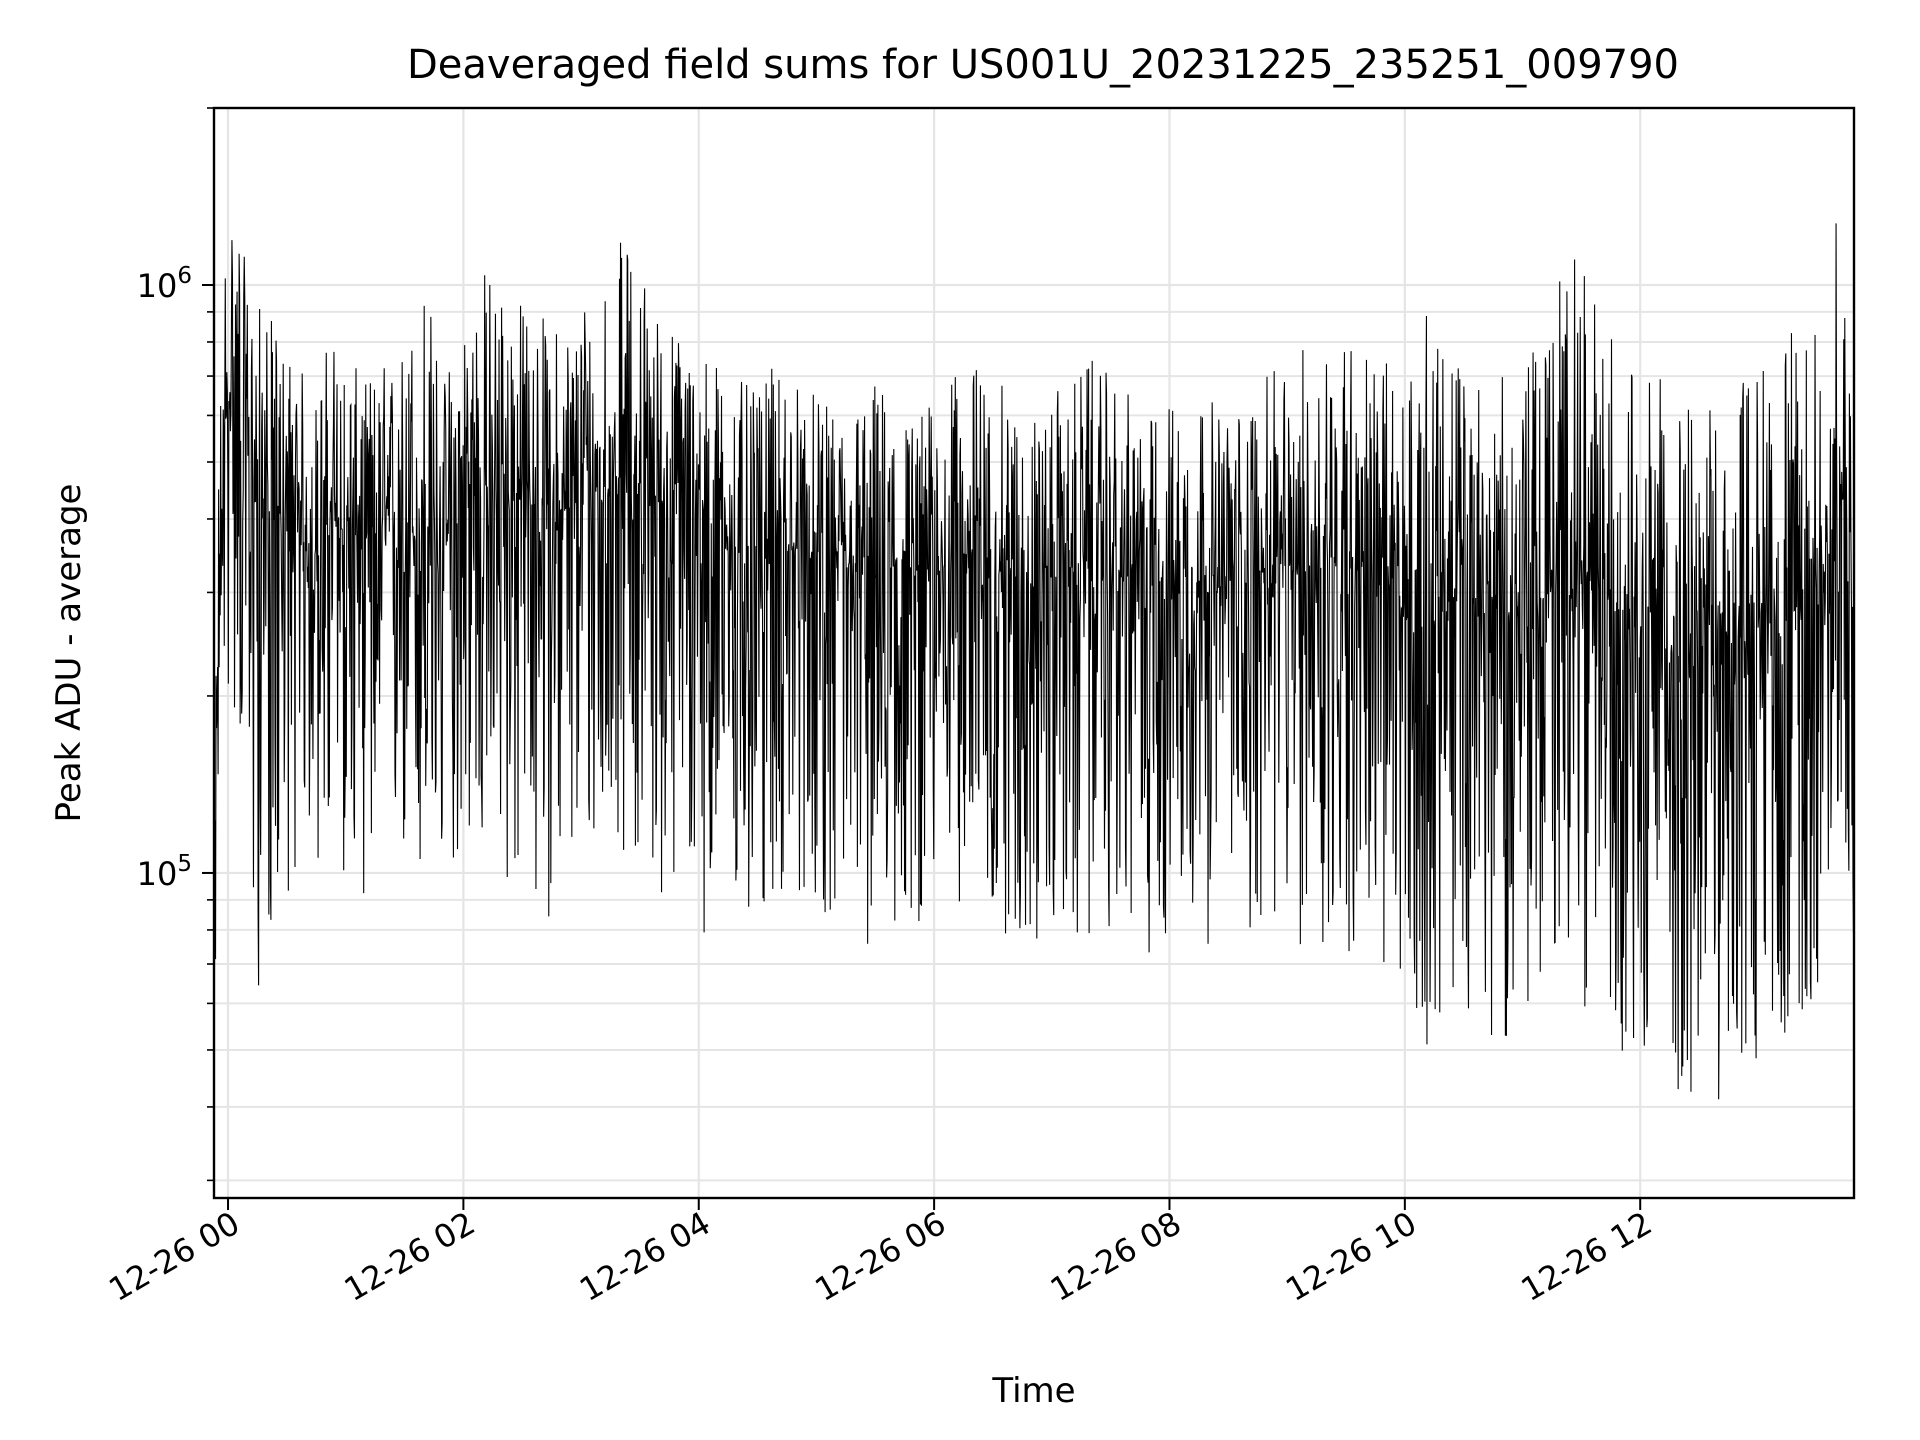 The width and height of the screenshot is (1920, 1440). Describe the element at coordinates (1033, 1391) in the screenshot. I see `x-axis-label: Time` at that location.